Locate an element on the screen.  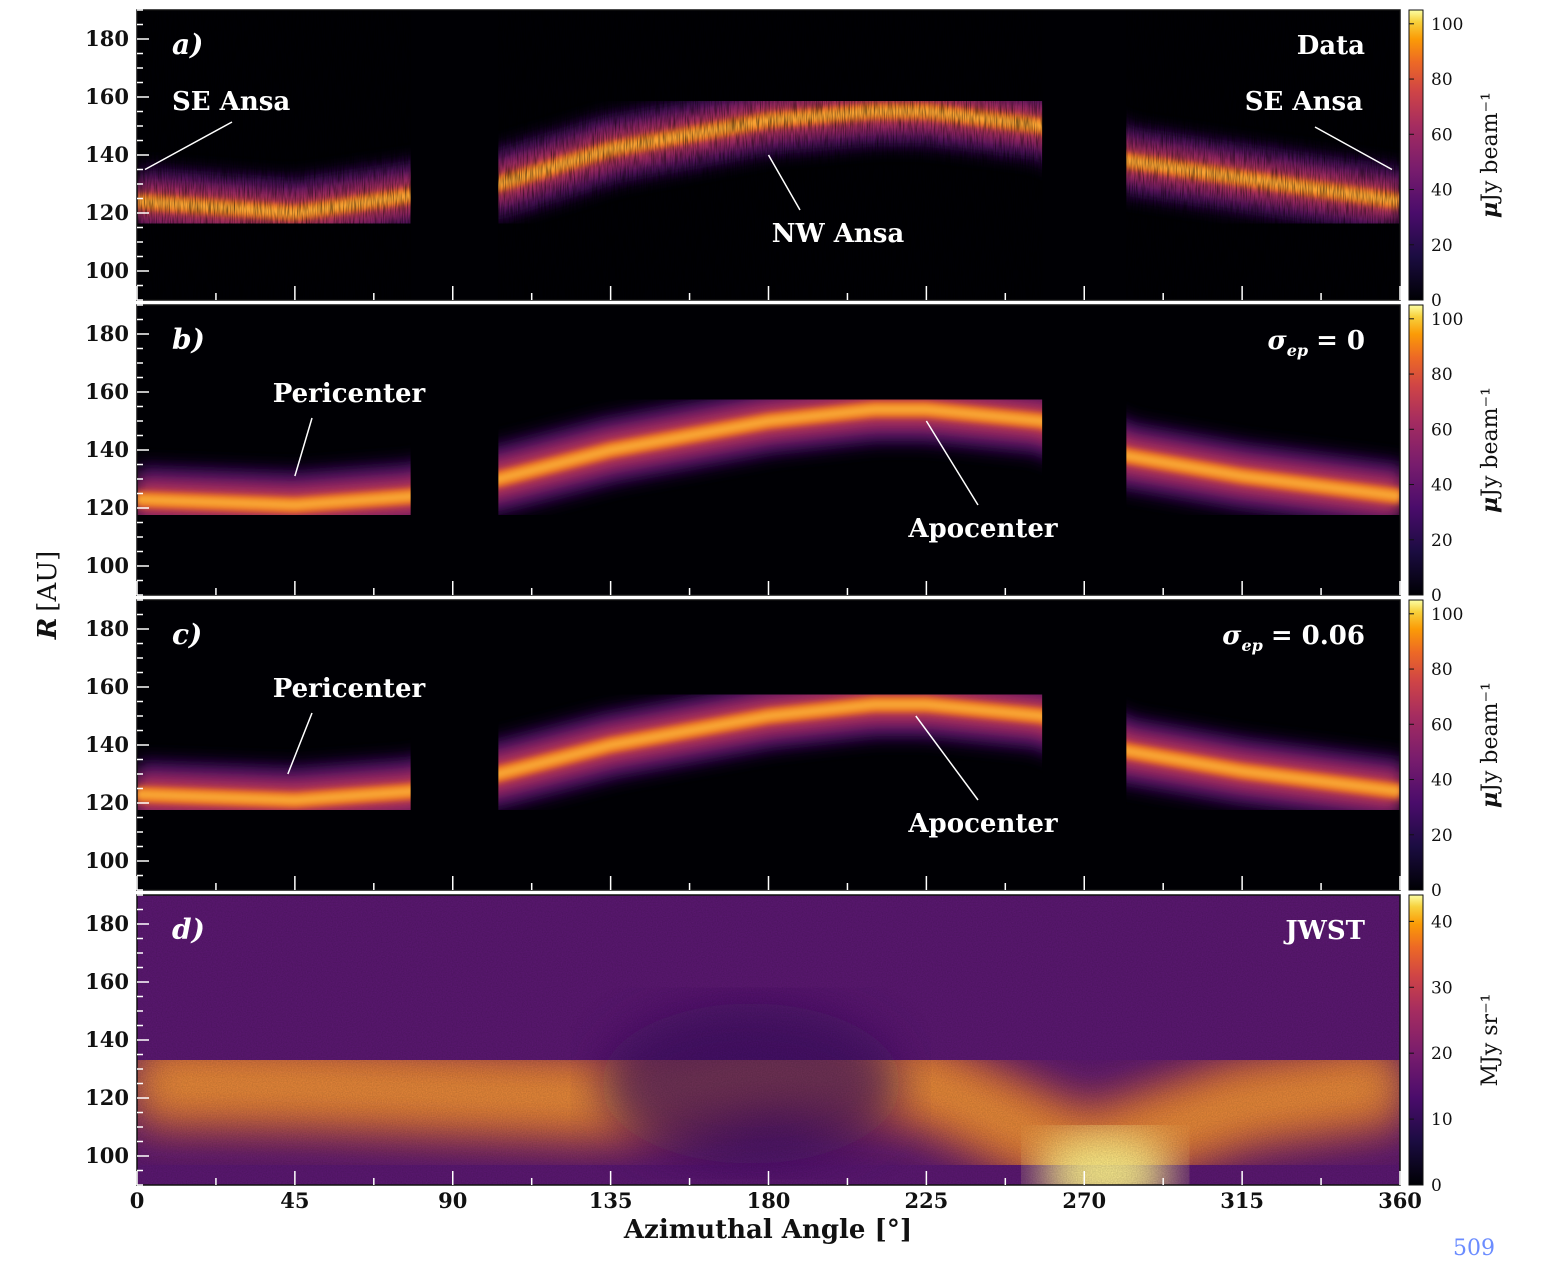
panel-letter: b) is located at coordinates (188, 339).